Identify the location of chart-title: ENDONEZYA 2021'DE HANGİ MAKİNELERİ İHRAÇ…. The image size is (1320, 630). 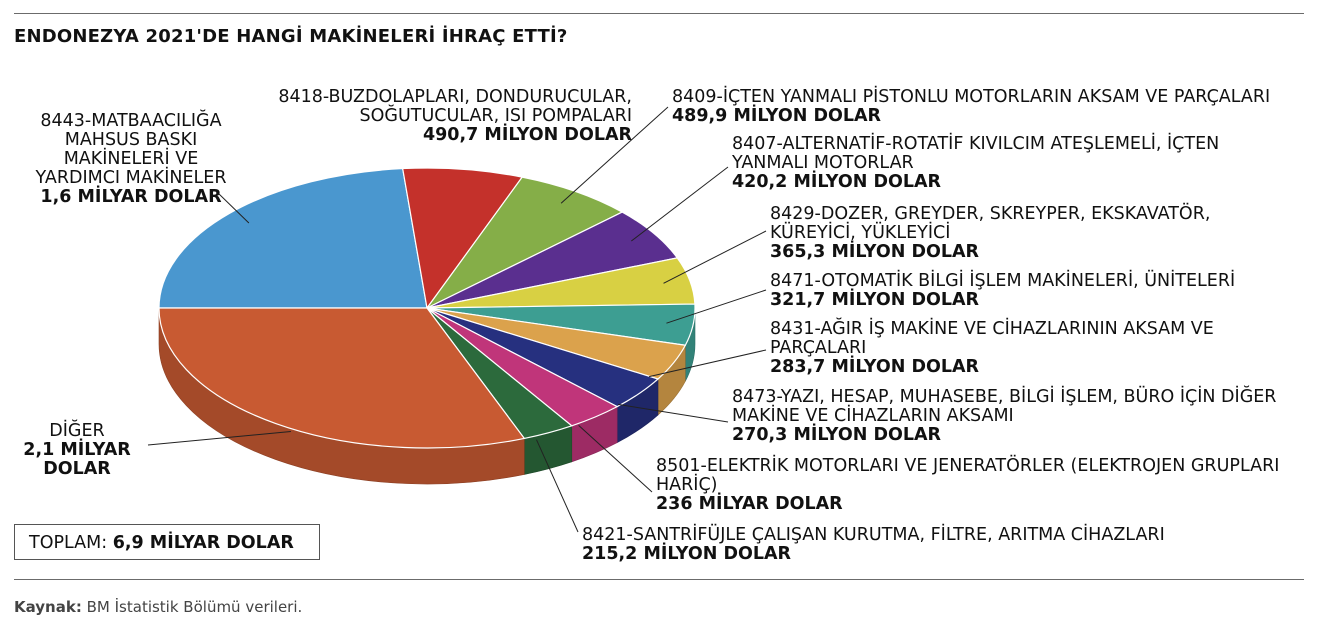
(291, 36).